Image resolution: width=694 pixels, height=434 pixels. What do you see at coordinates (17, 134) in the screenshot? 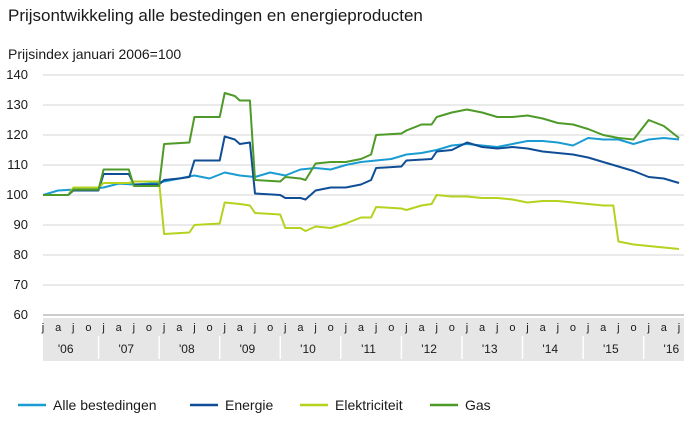
I see `y-tick-label: 120` at bounding box center [17, 134].